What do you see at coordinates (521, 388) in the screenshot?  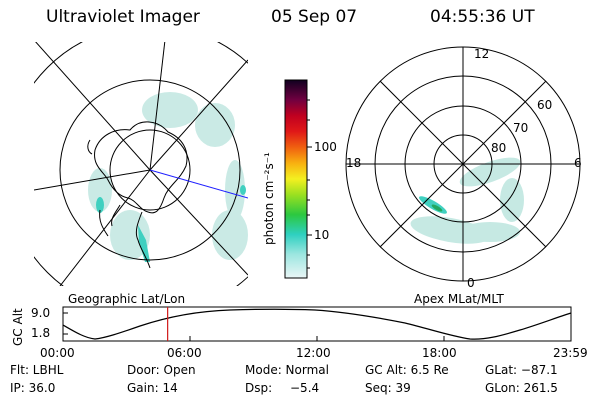 I see `info-glon: GLon: 261.5` at bounding box center [521, 388].